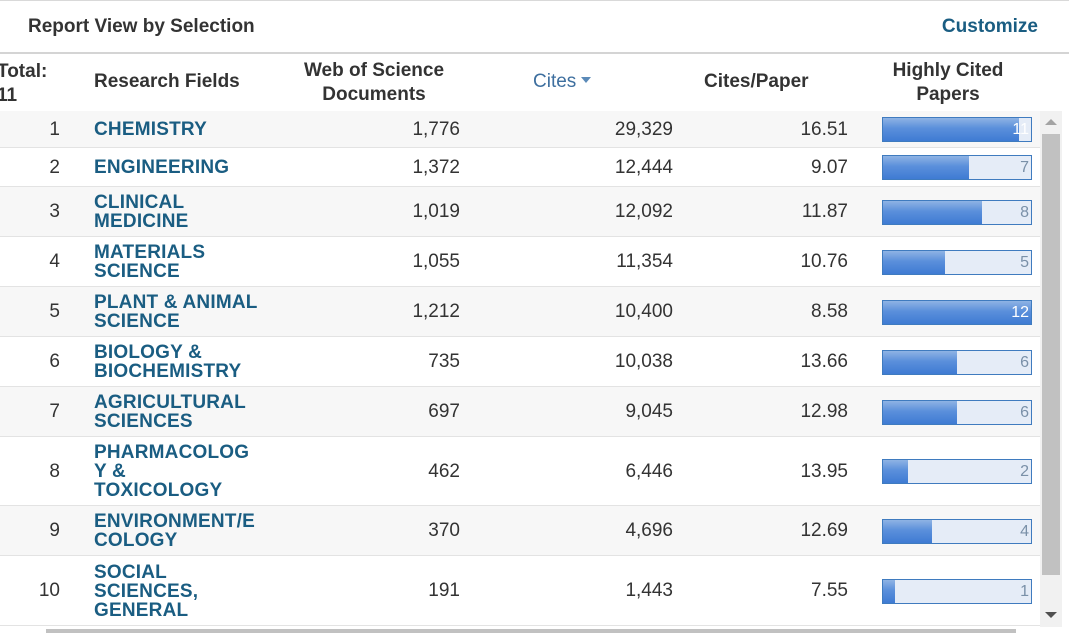  Describe the element at coordinates (444, 590) in the screenshot. I see `wos-documents-value: 191` at that location.